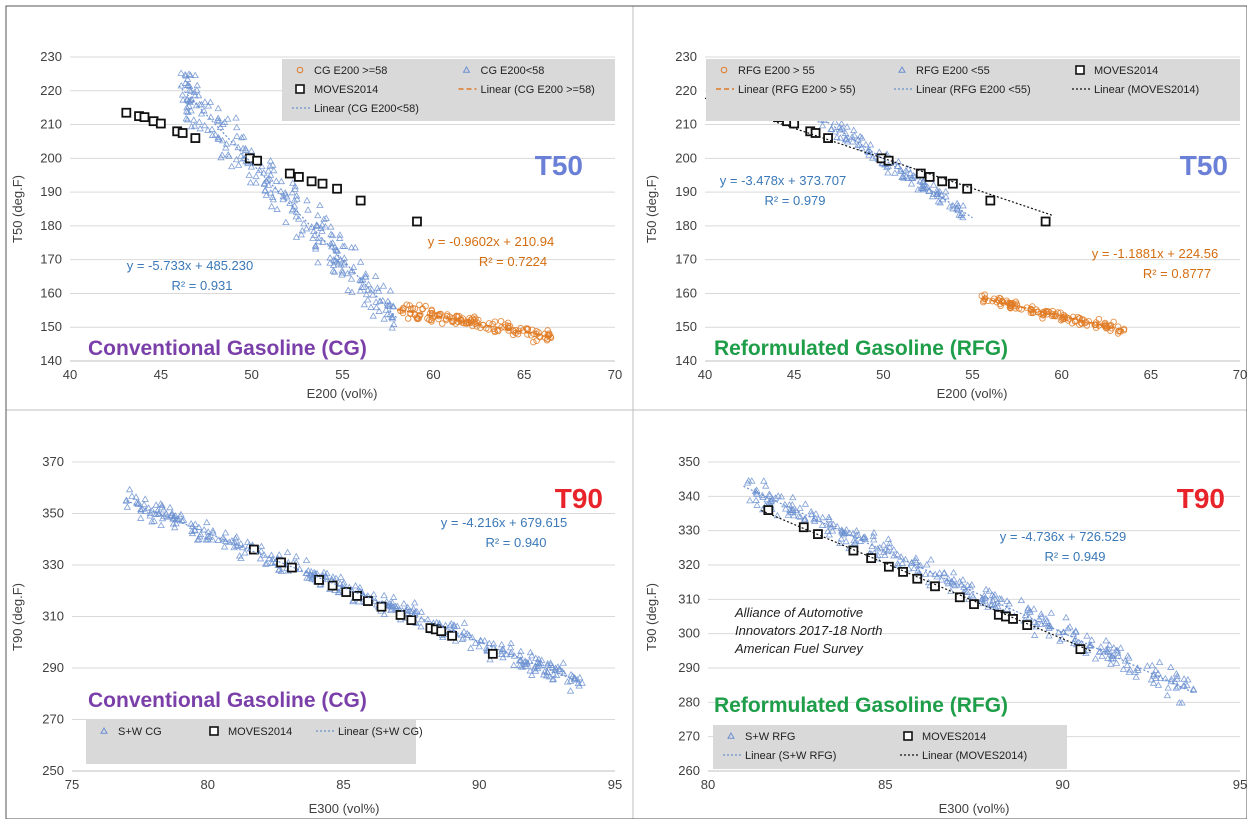 This screenshot has height=824, width=1247. I want to click on source-annotation: Alliance of Automotive, so click(798, 612).